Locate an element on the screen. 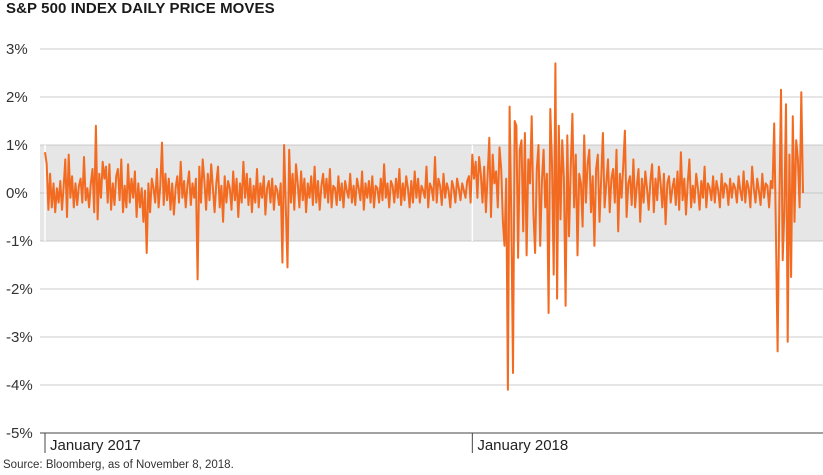  y-tick-label: -1% is located at coordinates (19, 241).